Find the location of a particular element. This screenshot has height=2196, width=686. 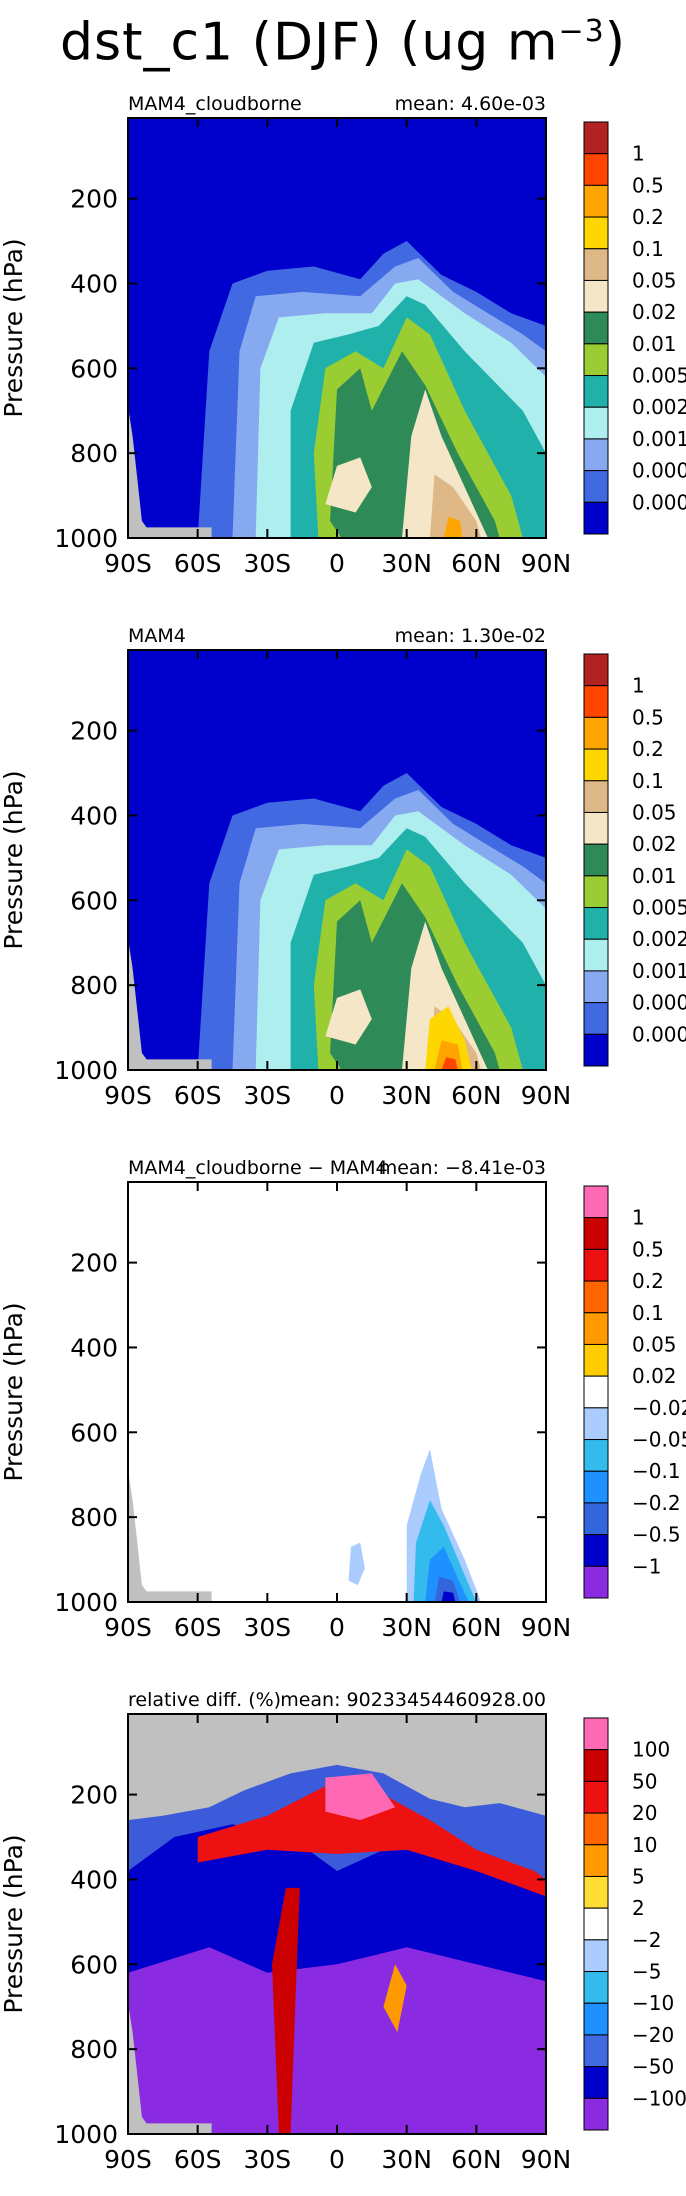

colorbar-label: 2 is located at coordinates (638, 1908).